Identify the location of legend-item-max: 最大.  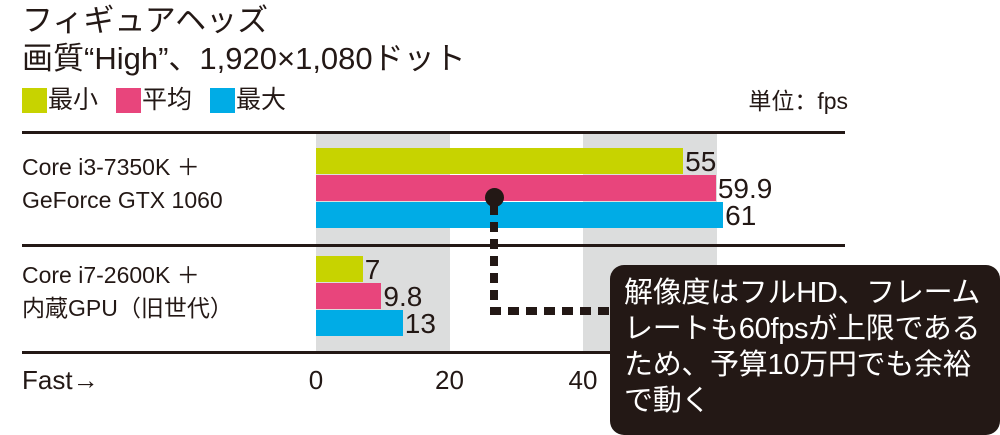
(248, 100).